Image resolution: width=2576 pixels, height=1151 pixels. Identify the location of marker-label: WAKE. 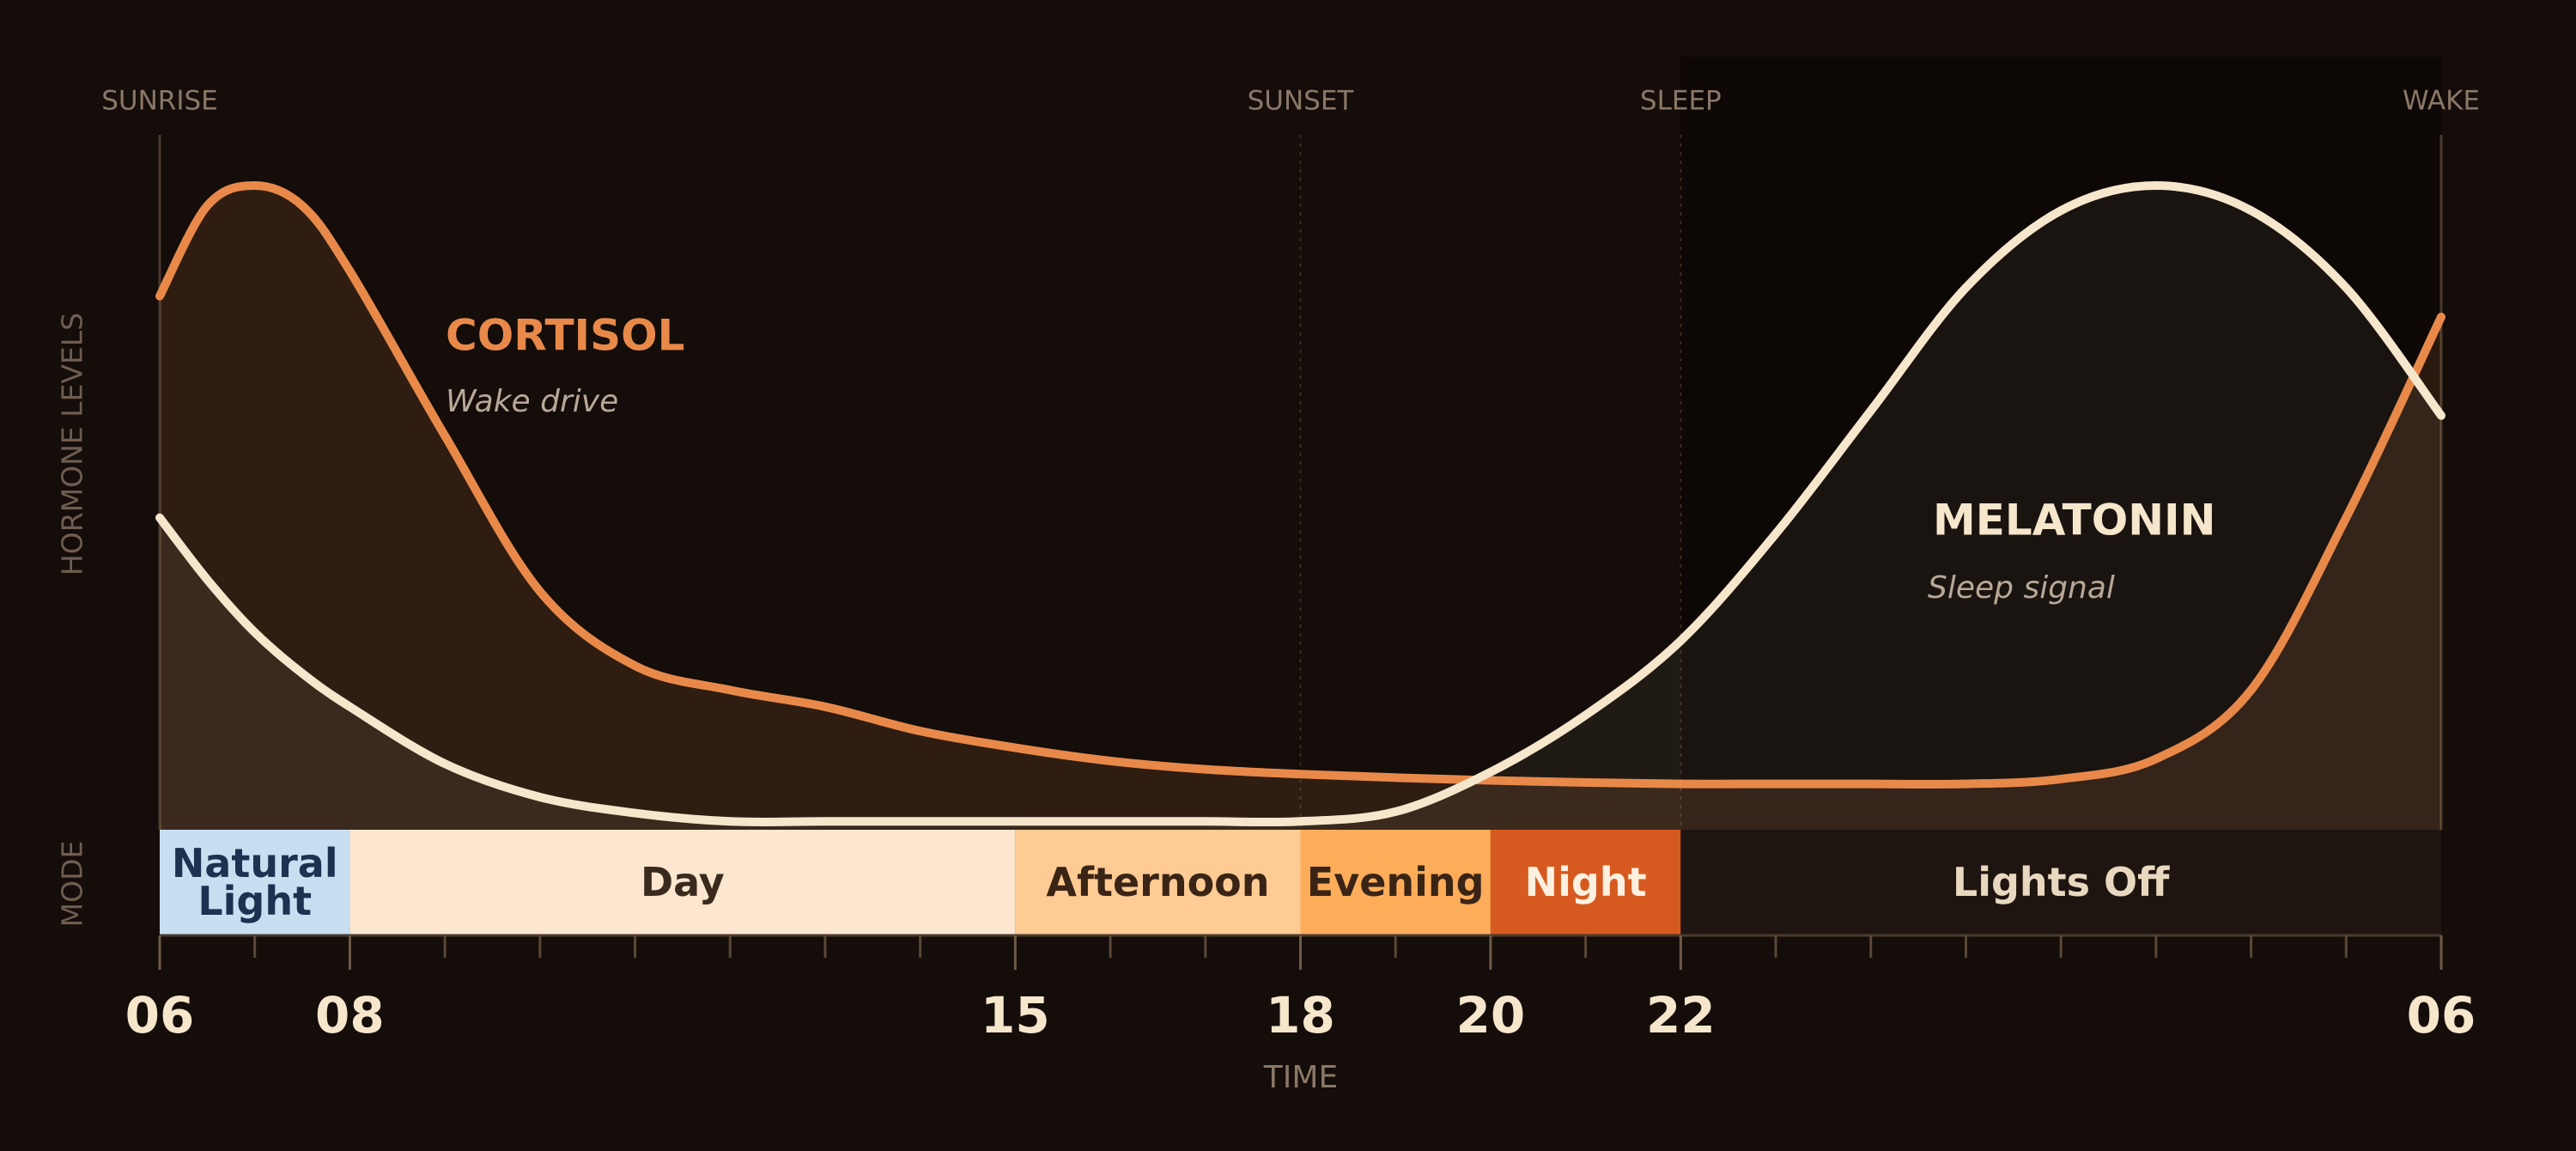
(2441, 101).